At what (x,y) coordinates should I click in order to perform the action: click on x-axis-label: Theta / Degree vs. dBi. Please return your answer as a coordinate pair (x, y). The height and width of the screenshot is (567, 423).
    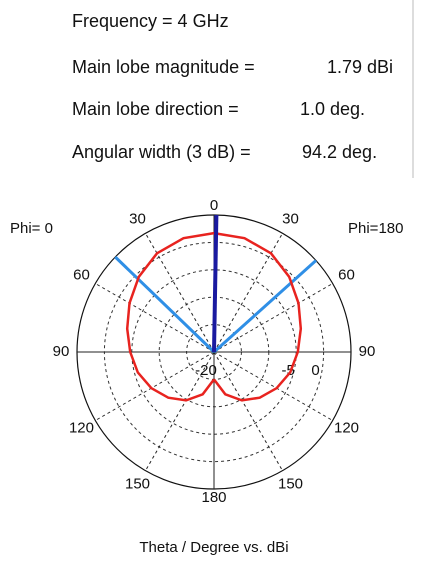
    Looking at the image, I should click on (213, 547).